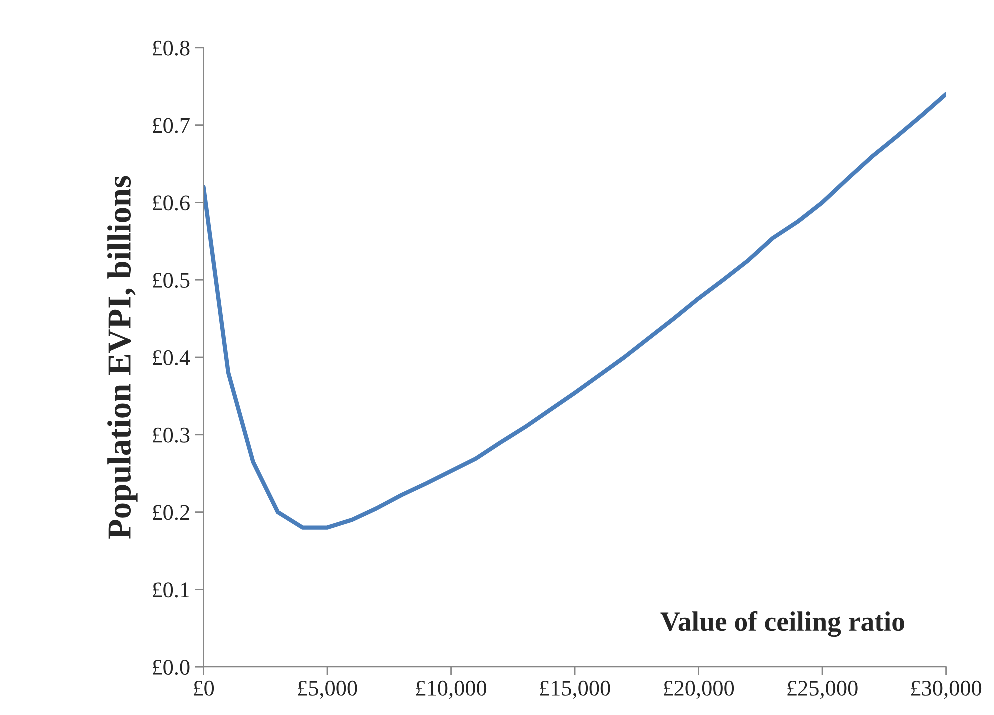  Describe the element at coordinates (171, 126) in the screenshot. I see `y-tick-label: £0.7` at that location.